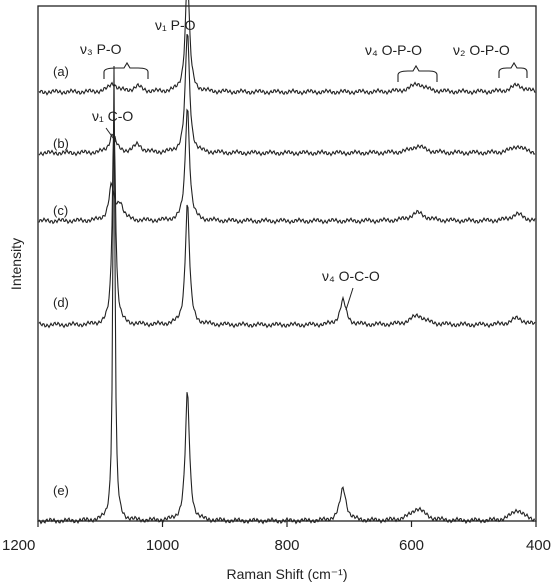  What do you see at coordinates (287, 574) in the screenshot?
I see `x-axis-label: Raman Shift (cm⁻¹)` at bounding box center [287, 574].